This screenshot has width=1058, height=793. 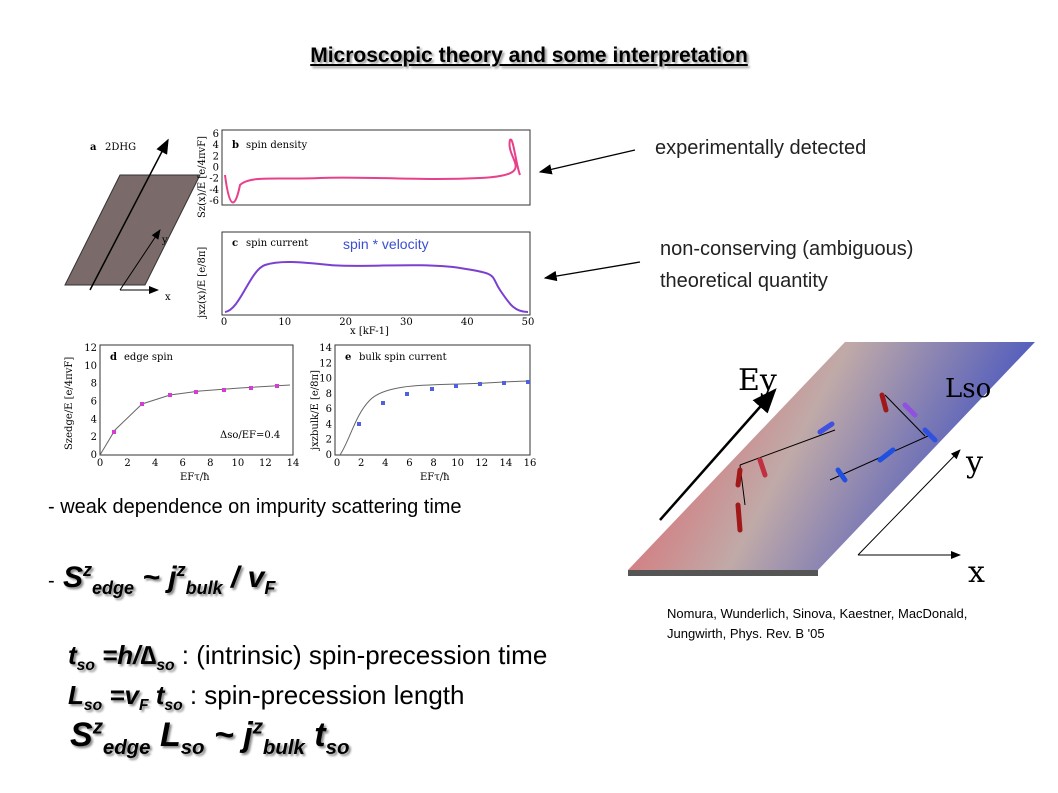 What do you see at coordinates (202, 177) in the screenshot?
I see `axis-label: Sz(x)/E [e/4πvF]` at bounding box center [202, 177].